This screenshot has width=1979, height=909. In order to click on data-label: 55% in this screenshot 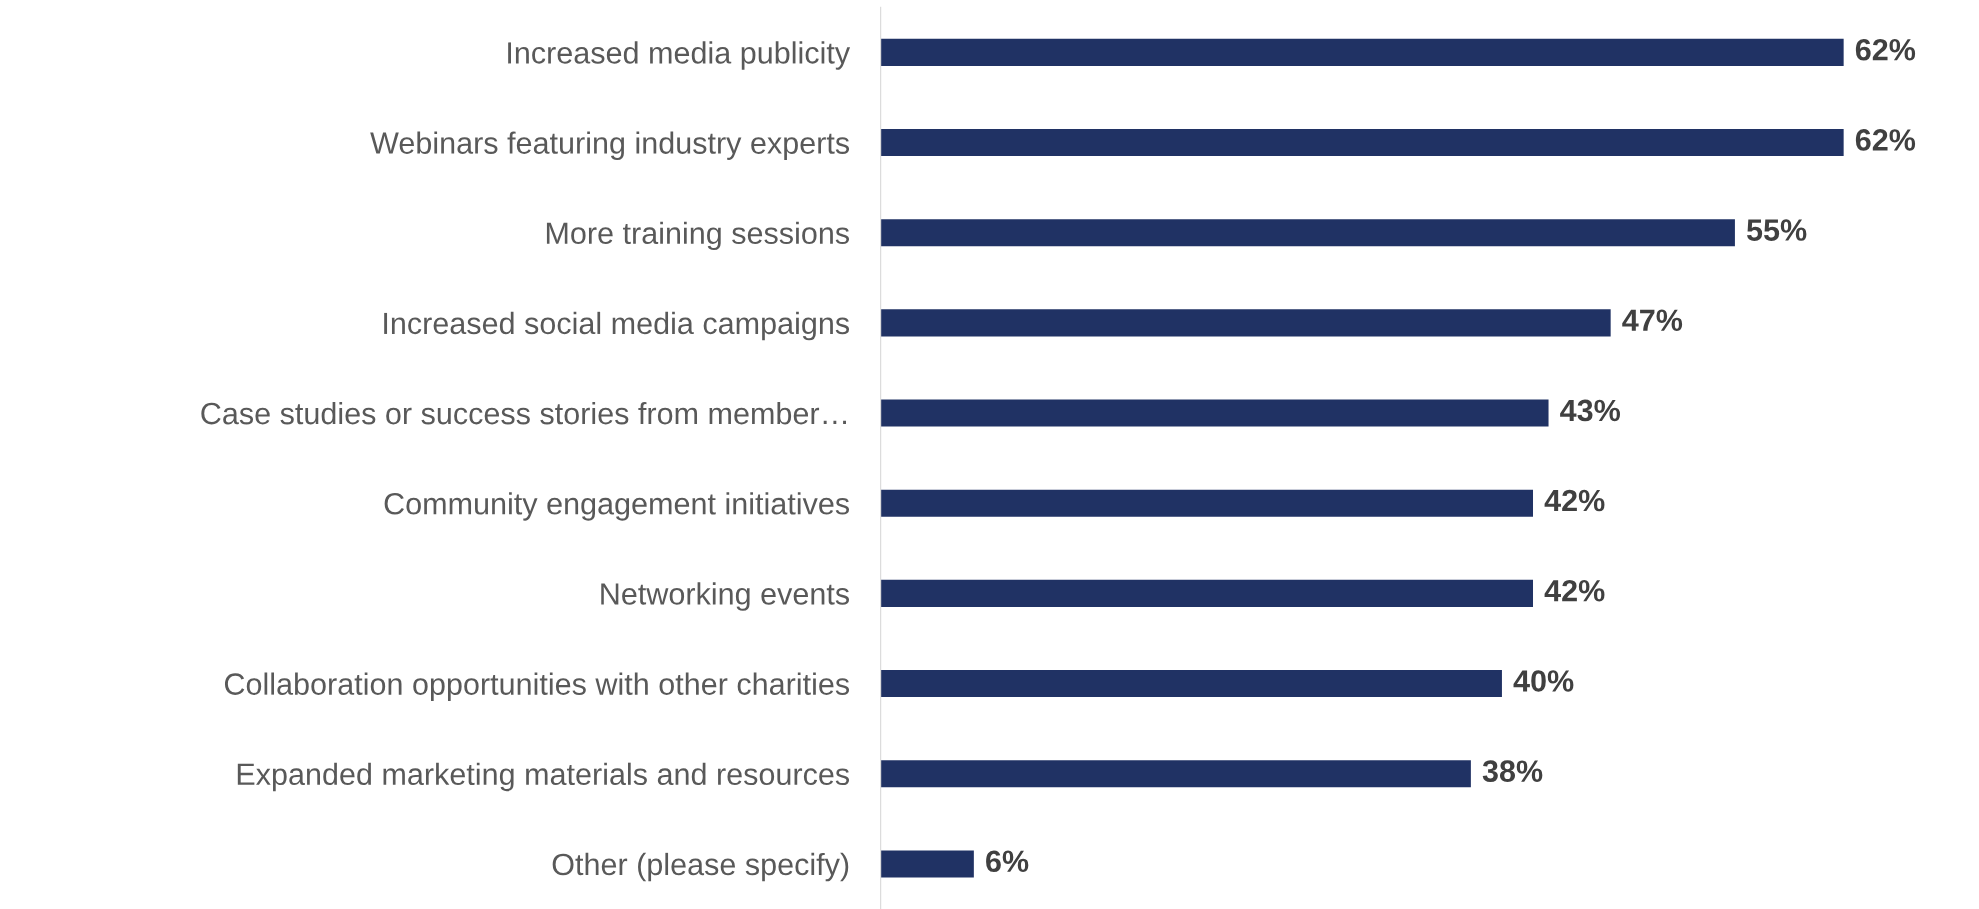, I will do `click(1776, 230)`.